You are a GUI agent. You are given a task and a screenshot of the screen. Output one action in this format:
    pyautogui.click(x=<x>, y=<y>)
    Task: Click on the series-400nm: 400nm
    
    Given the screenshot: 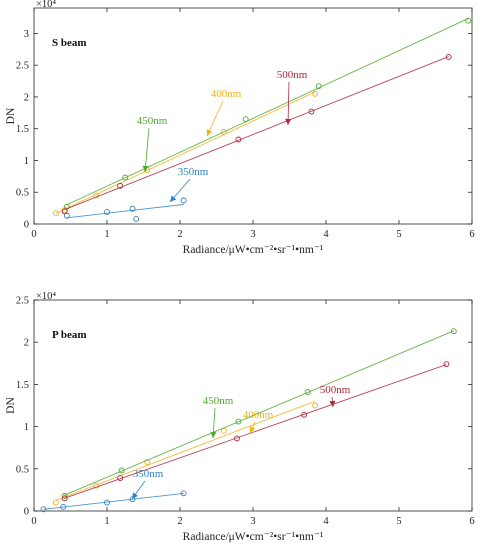 What is the action you would take?
    pyautogui.click(x=185, y=152)
    